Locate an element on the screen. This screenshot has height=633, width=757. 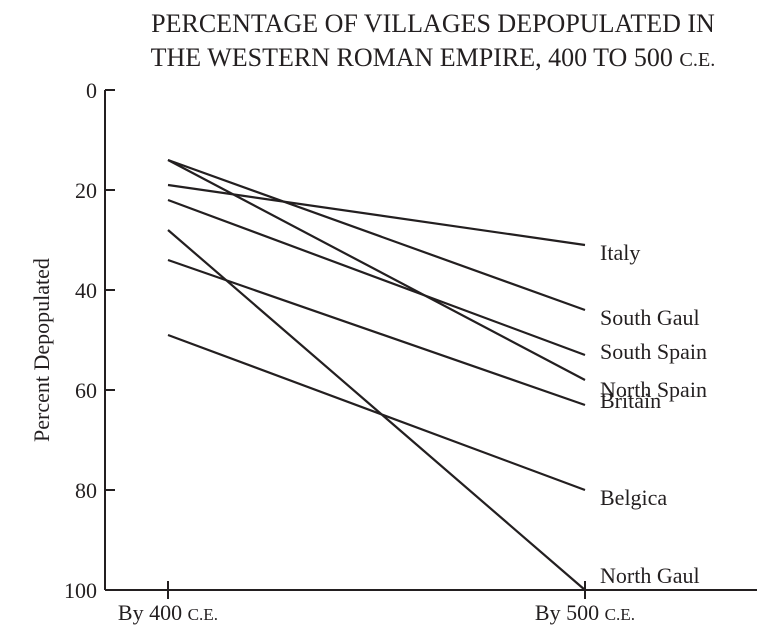
series-label-south-spain: South Spain is located at coordinates (653, 351).